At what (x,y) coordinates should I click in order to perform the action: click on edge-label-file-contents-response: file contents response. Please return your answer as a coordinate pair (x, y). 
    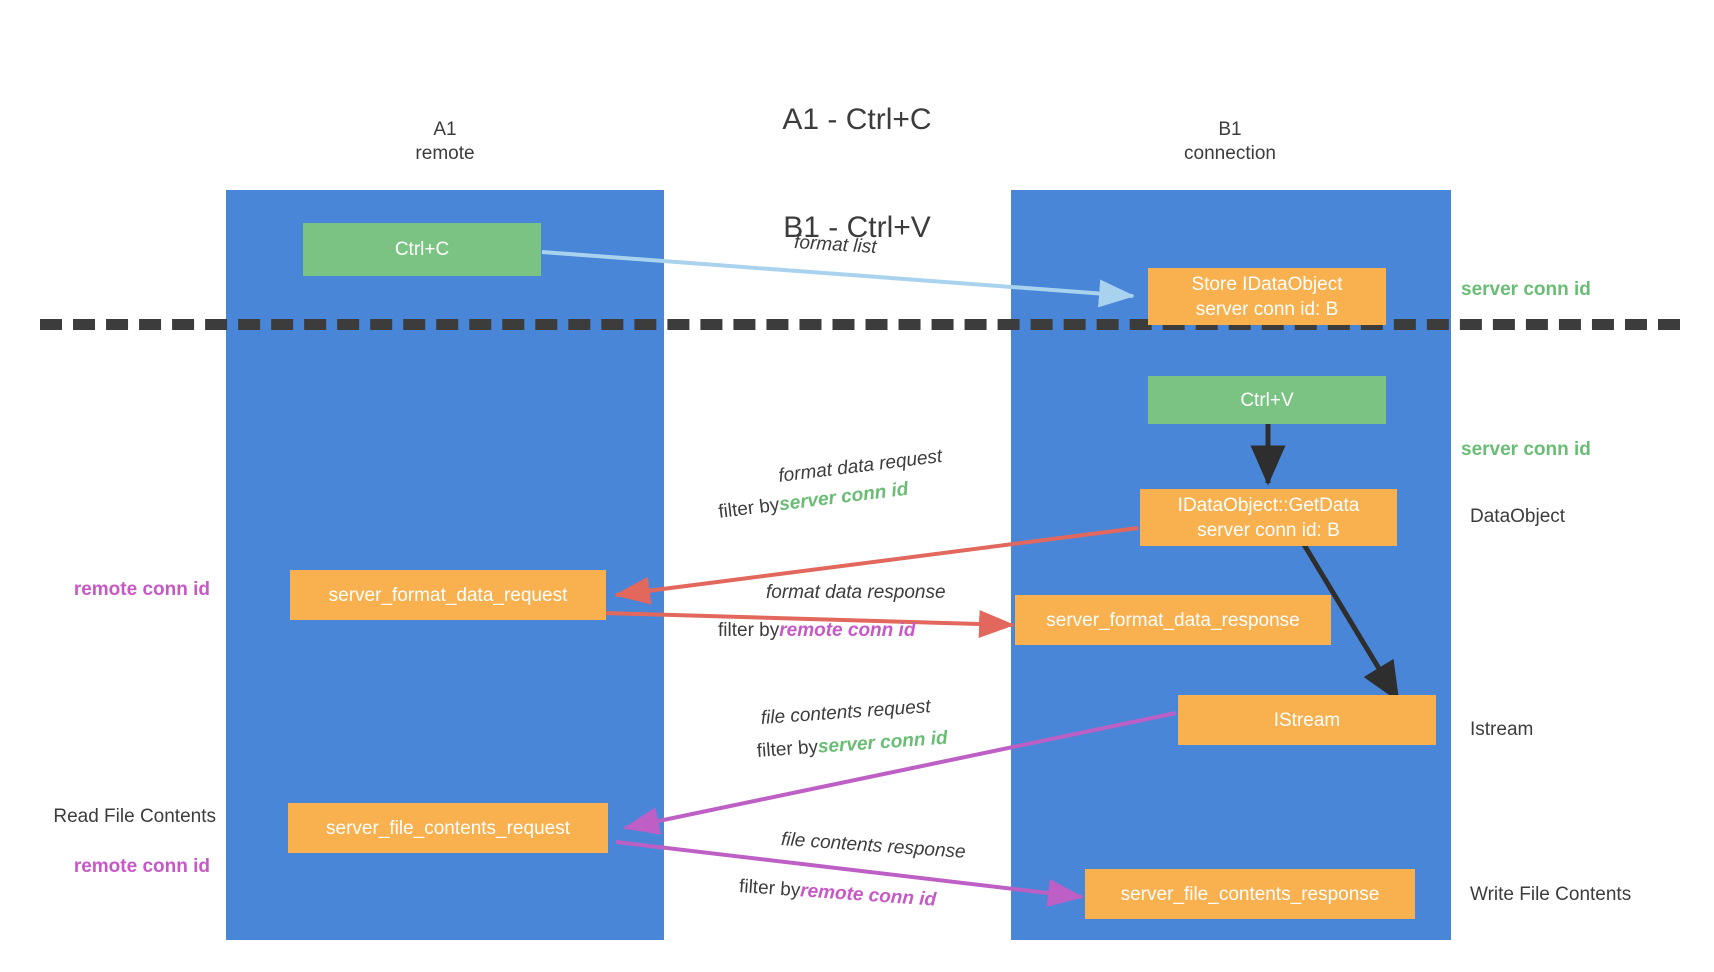
    Looking at the image, I should click on (873, 846).